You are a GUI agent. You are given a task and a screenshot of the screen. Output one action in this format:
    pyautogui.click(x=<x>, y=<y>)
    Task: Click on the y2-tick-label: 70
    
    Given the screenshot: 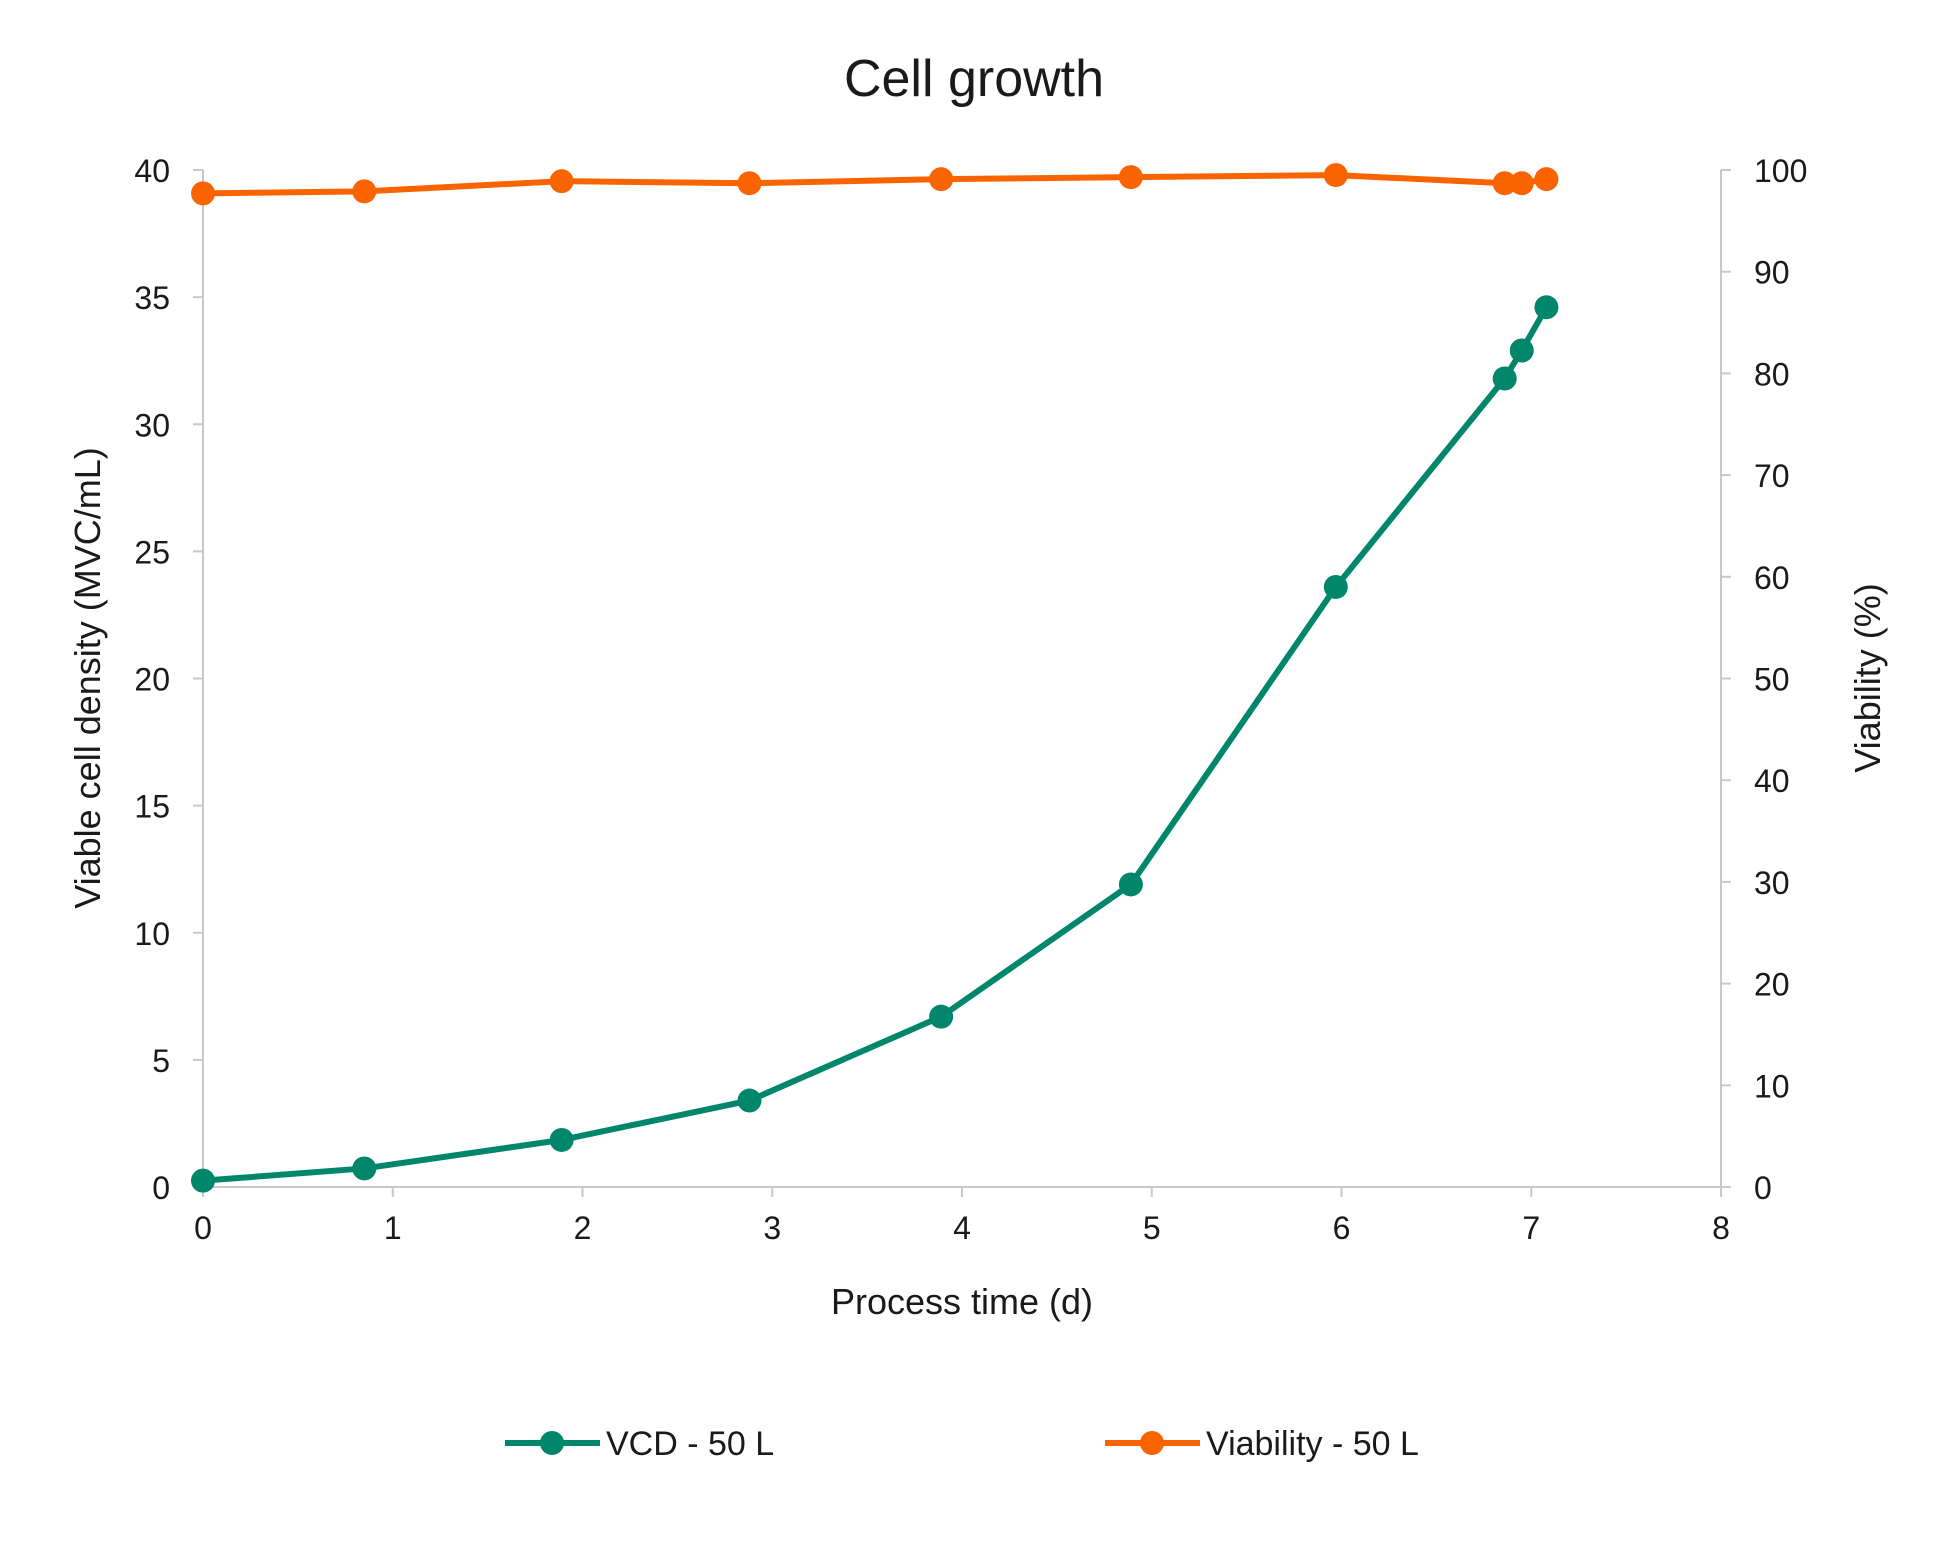 What is the action you would take?
    pyautogui.click(x=1772, y=476)
    